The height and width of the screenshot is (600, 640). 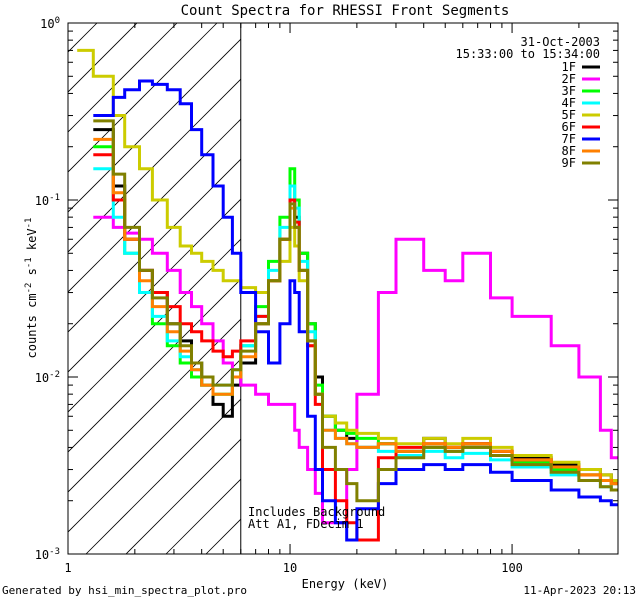 I want to click on legend-label-3F: 3F, so click(x=569, y=91).